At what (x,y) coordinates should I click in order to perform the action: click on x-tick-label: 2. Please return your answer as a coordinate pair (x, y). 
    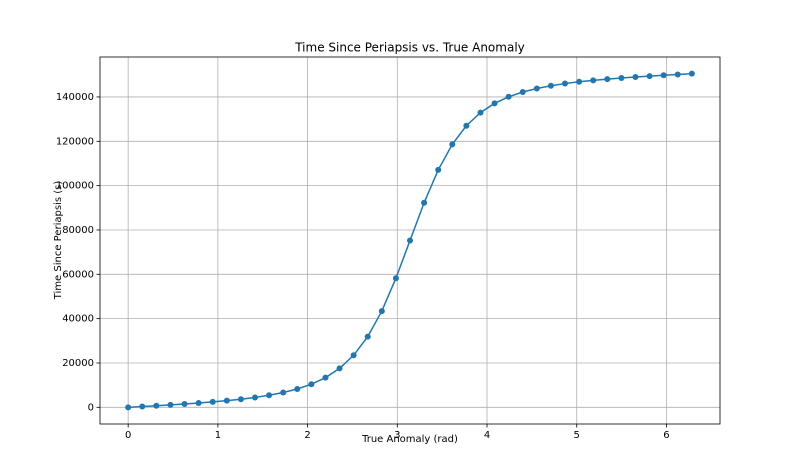
    Looking at the image, I should click on (307, 435).